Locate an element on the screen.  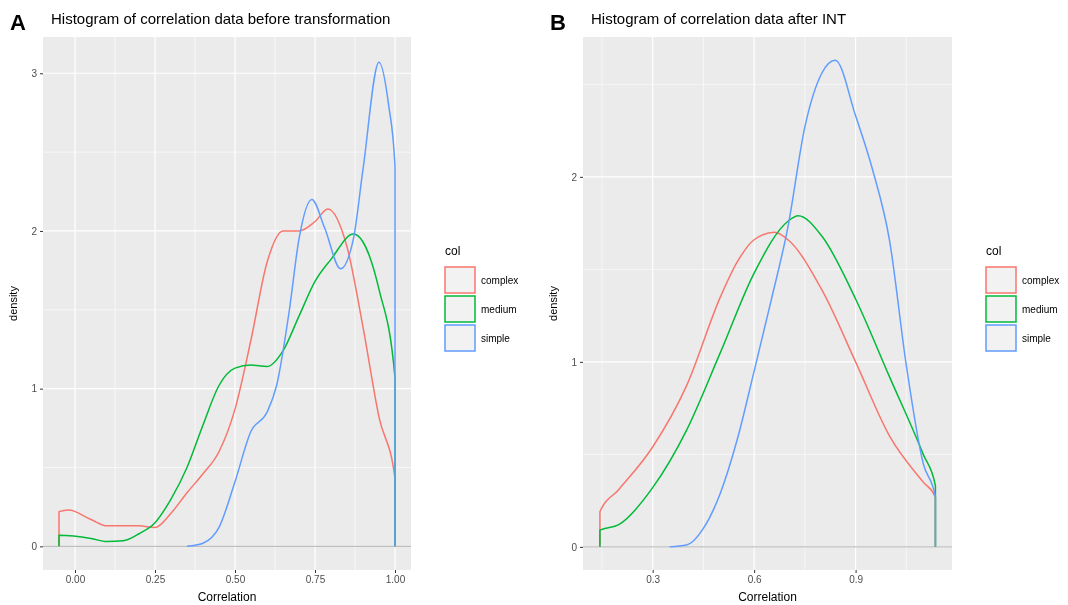
text: A is located at coordinates (18, 22).